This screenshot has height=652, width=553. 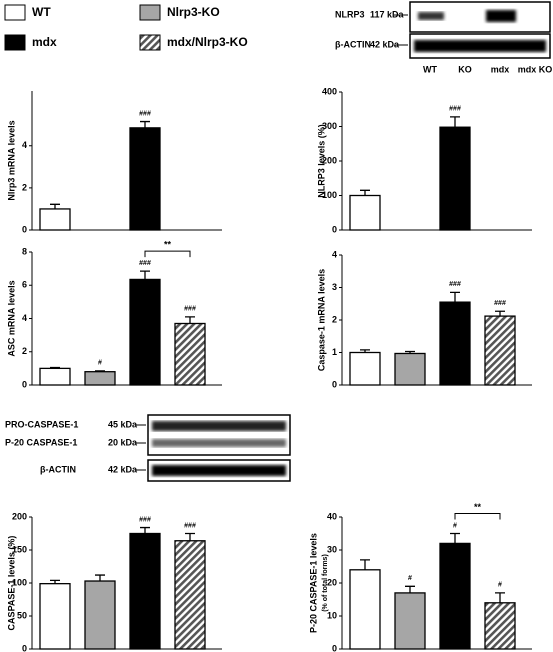 What do you see at coordinates (329, 126) in the screenshot?
I see `y-tick-label: 300` at bounding box center [329, 126].